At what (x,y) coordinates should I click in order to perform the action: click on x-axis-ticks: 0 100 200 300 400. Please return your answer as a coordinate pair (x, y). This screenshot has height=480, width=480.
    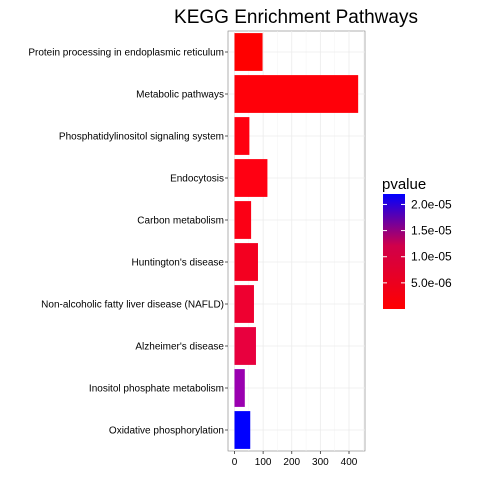
    Looking at the image, I should click on (295, 459).